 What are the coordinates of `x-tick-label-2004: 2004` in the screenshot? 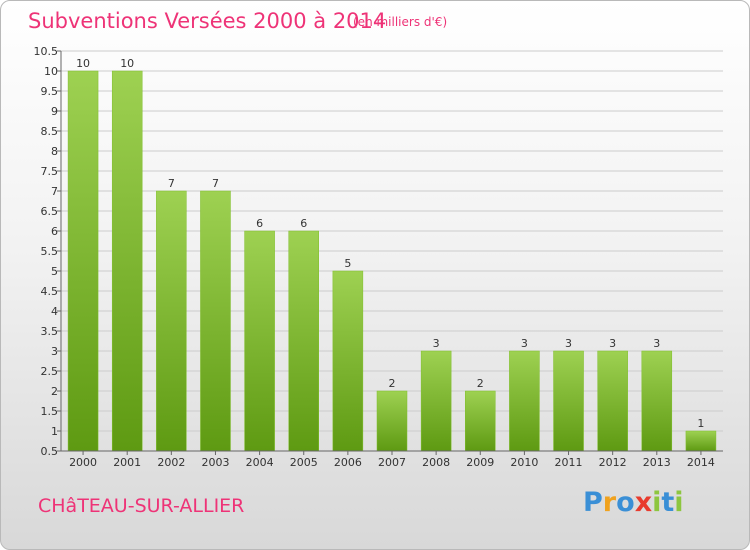 It's located at (260, 462).